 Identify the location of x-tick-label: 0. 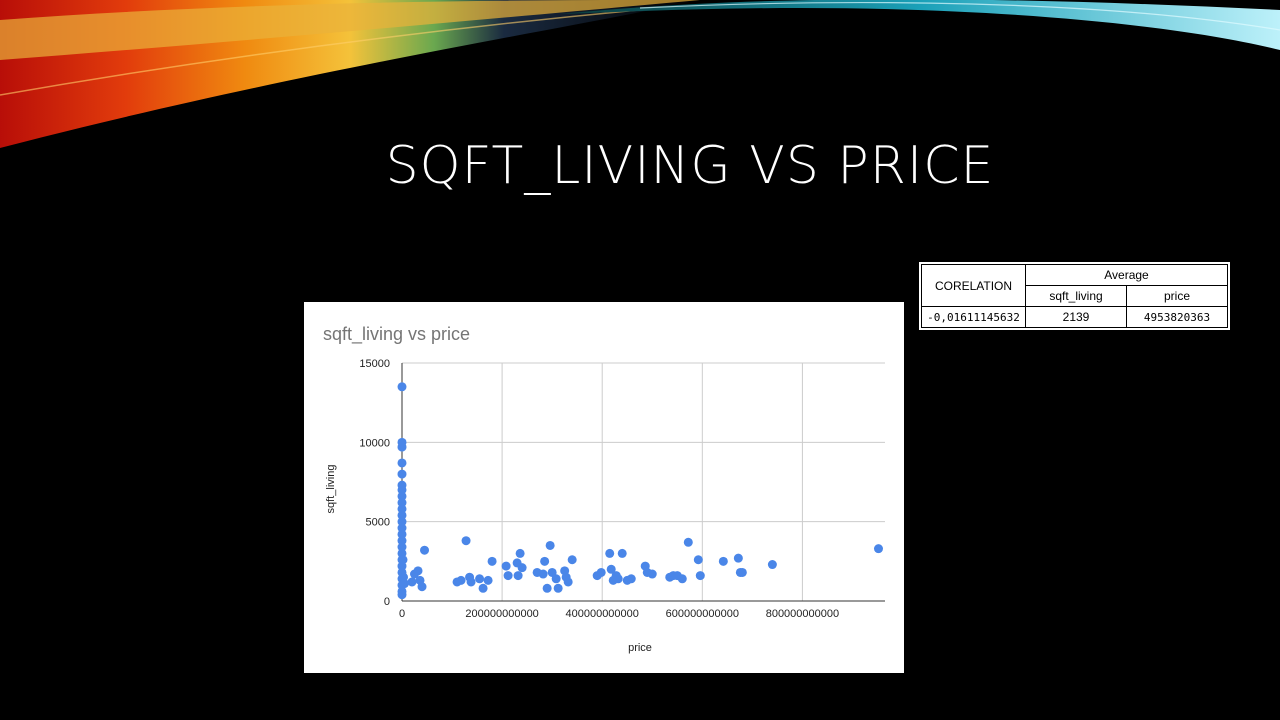
(402, 614).